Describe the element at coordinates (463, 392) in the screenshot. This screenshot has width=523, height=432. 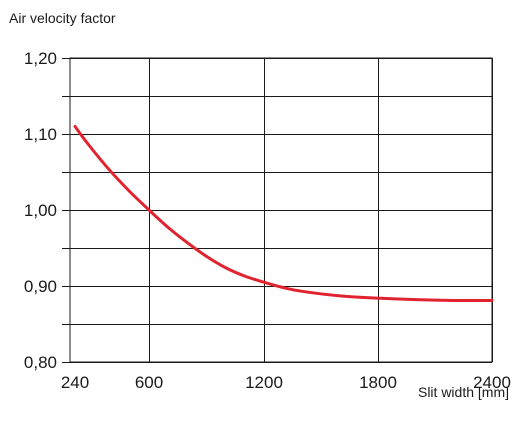
I see `x-axis-title: Slit width [mm]` at that location.